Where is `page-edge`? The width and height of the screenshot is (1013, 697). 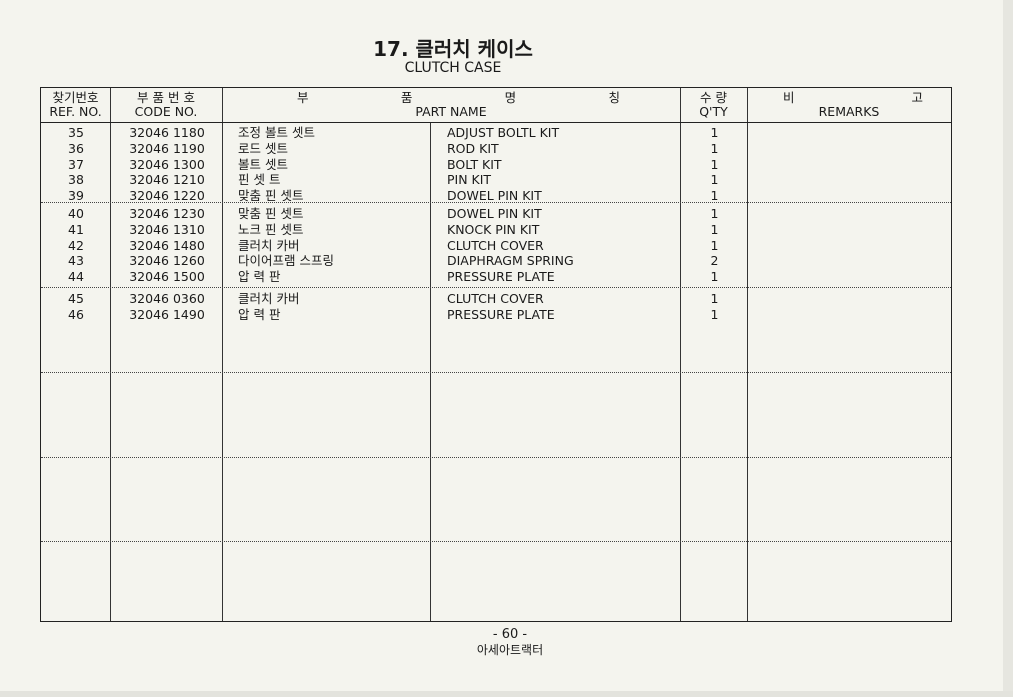
page-edge is located at coordinates (1008, 348).